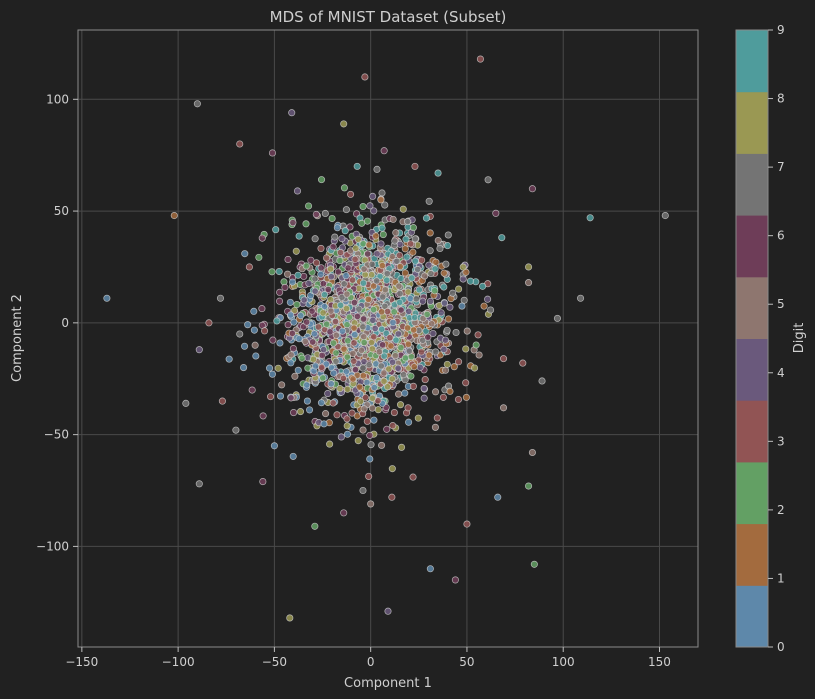  I want to click on x-tick-label: 100, so click(563, 662).